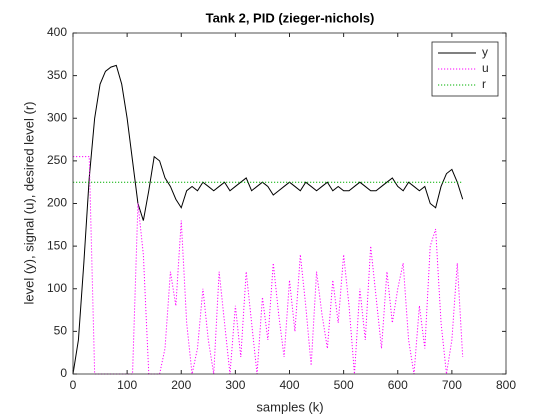  Describe the element at coordinates (57, 32) in the screenshot. I see `y-tick-label: 400` at that location.